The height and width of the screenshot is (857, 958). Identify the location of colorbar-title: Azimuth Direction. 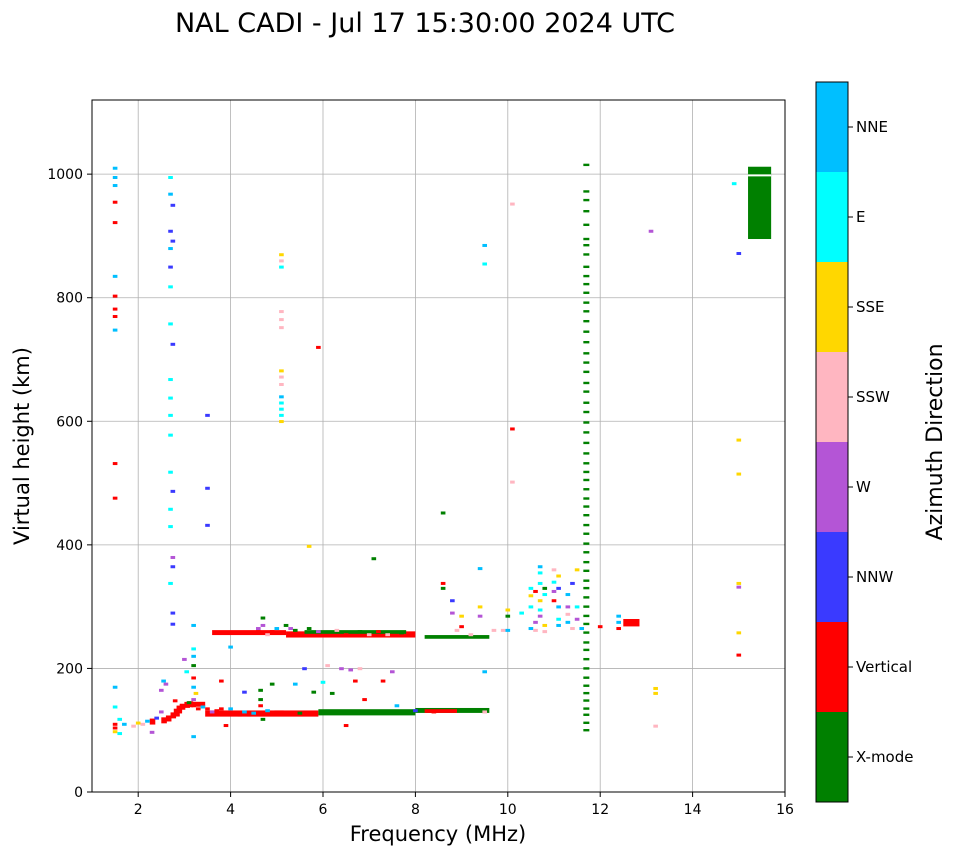
(935, 441).